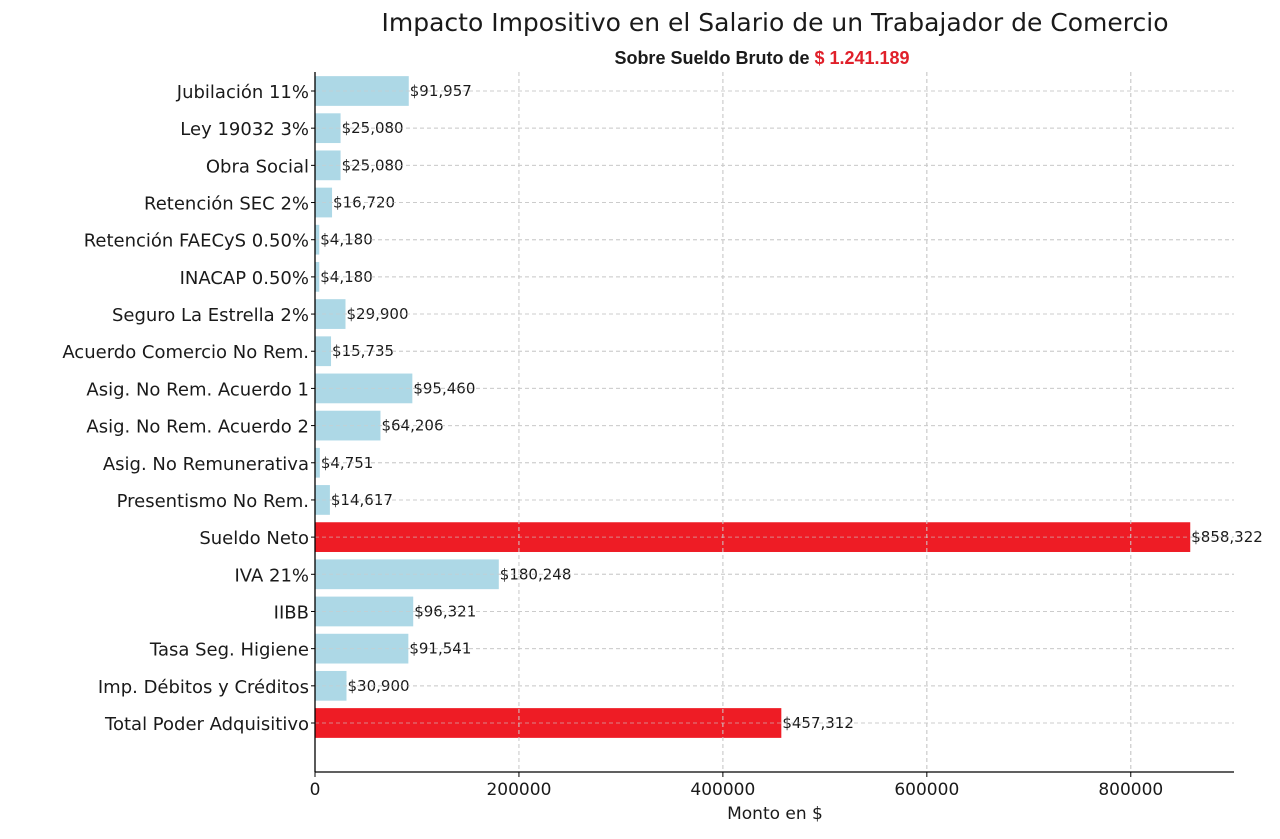 The image size is (1280, 839). What do you see at coordinates (362, 500) in the screenshot?
I see `data-label-11: $14,617` at bounding box center [362, 500].